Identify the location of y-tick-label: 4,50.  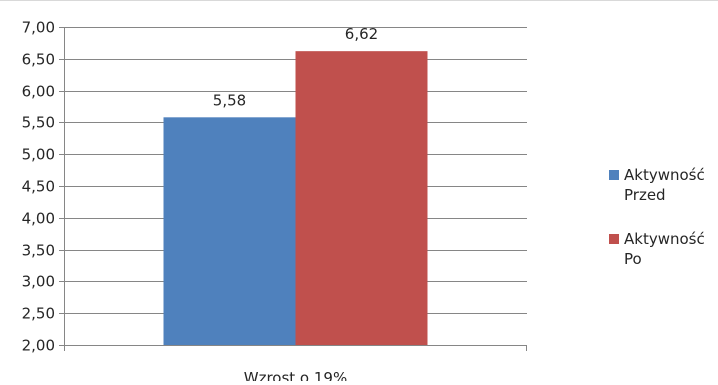
(38, 187).